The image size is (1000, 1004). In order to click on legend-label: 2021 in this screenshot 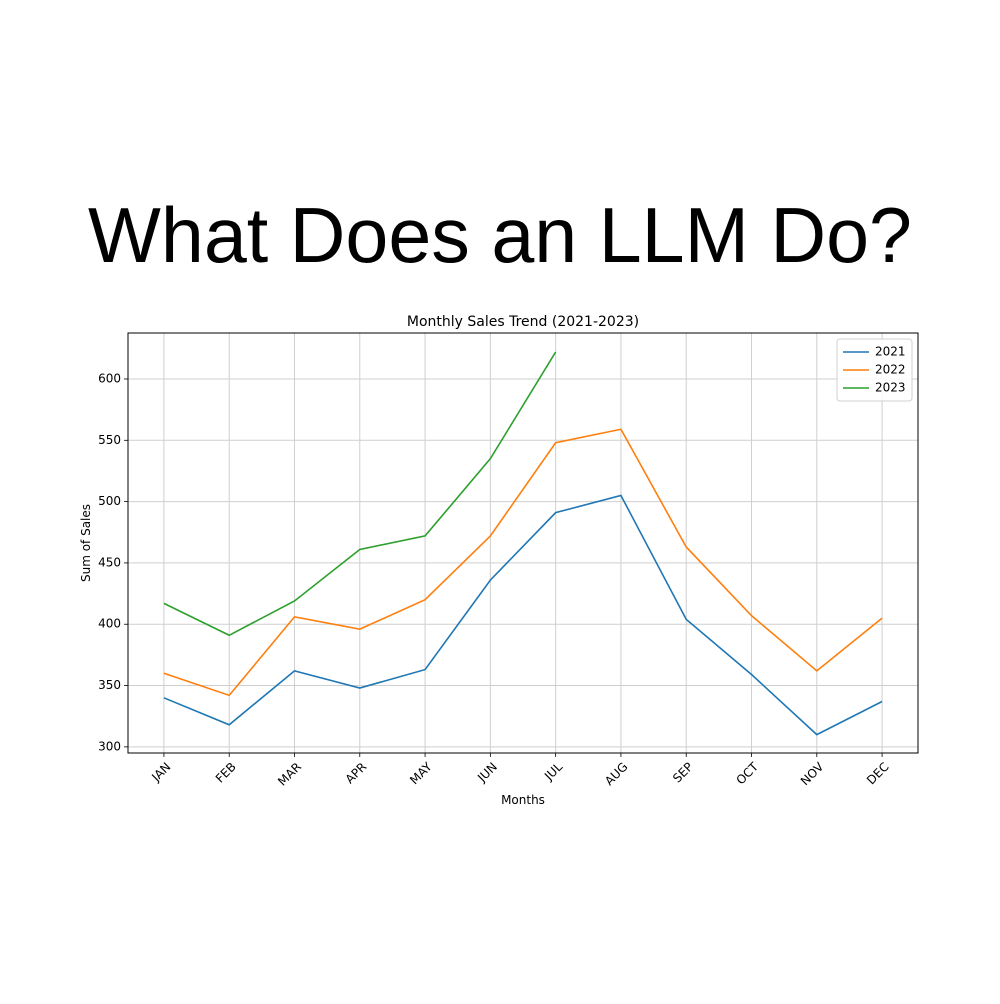, I will do `click(890, 352)`.